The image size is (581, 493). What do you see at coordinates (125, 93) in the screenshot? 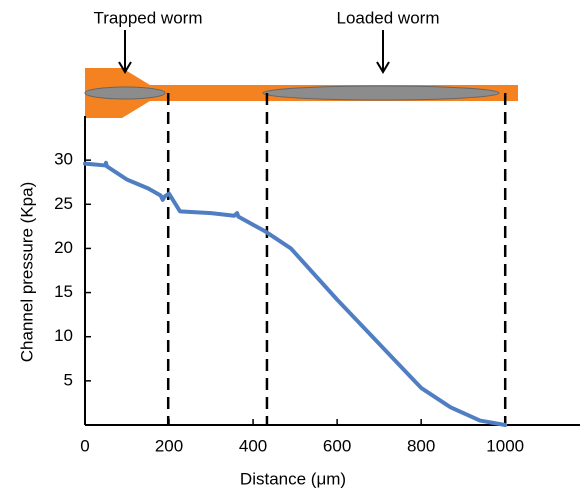
I see `trapped-worm-shape` at bounding box center [125, 93].